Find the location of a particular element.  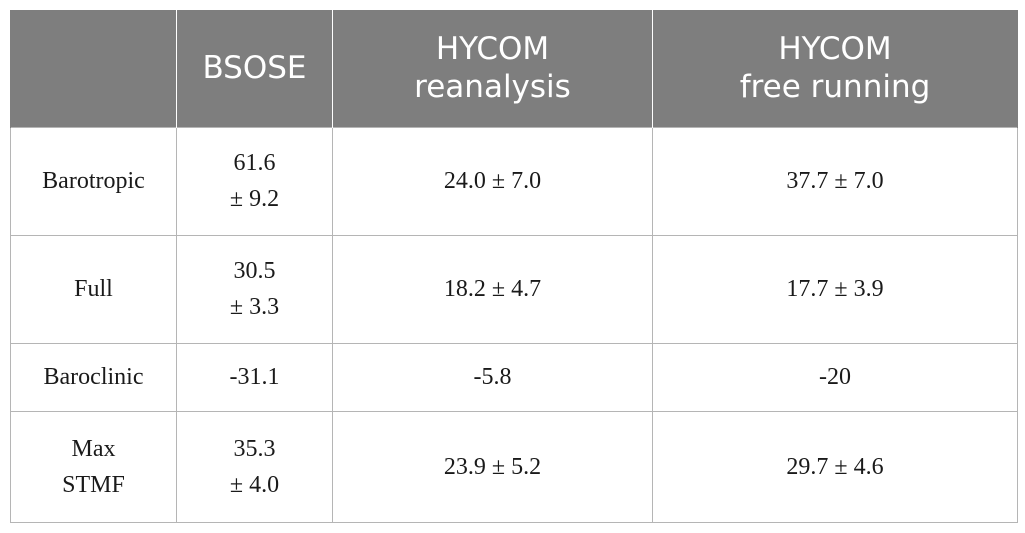

row-label: Full is located at coordinates (93, 289).